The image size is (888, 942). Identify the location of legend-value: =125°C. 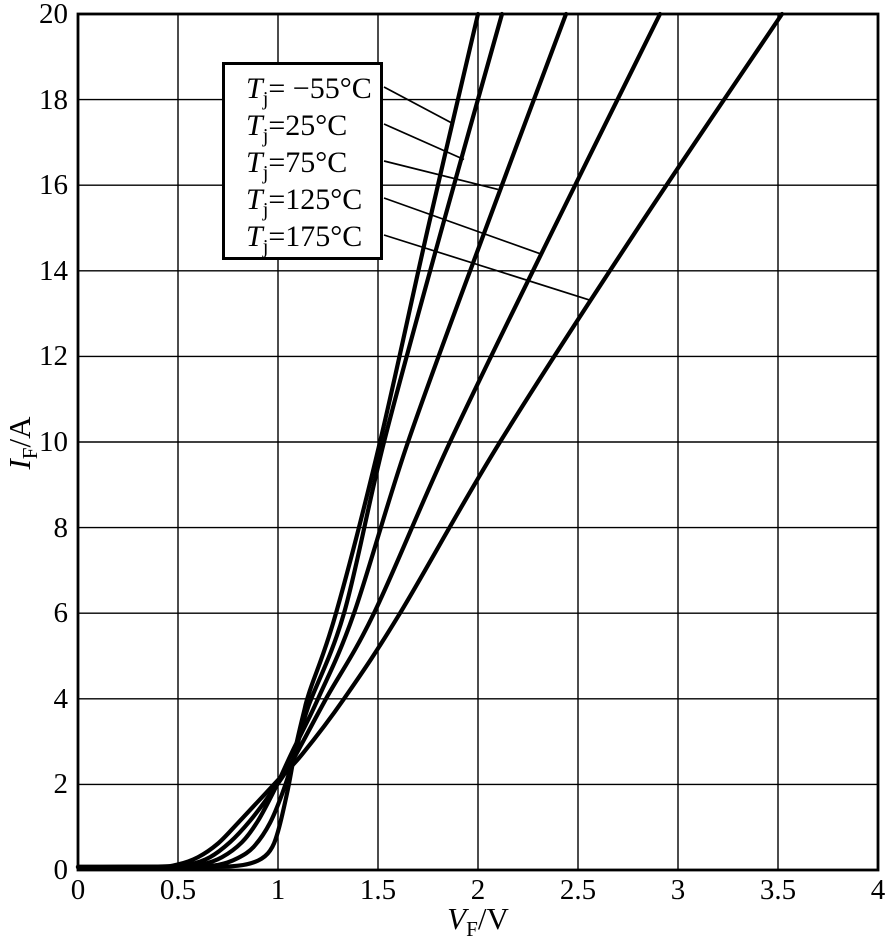
(315, 199).